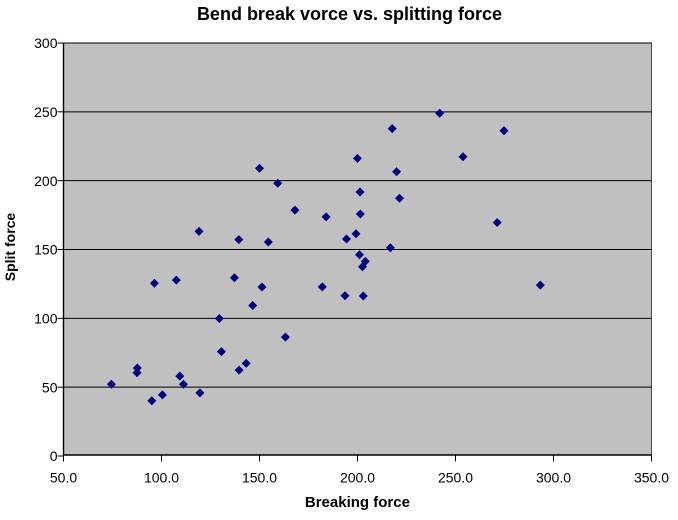 This screenshot has height=520, width=678. What do you see at coordinates (349, 14) in the screenshot?
I see `svg-text:Bend break vorce vs. splitting: Bend break vorce vs. splitting force` at bounding box center [349, 14].